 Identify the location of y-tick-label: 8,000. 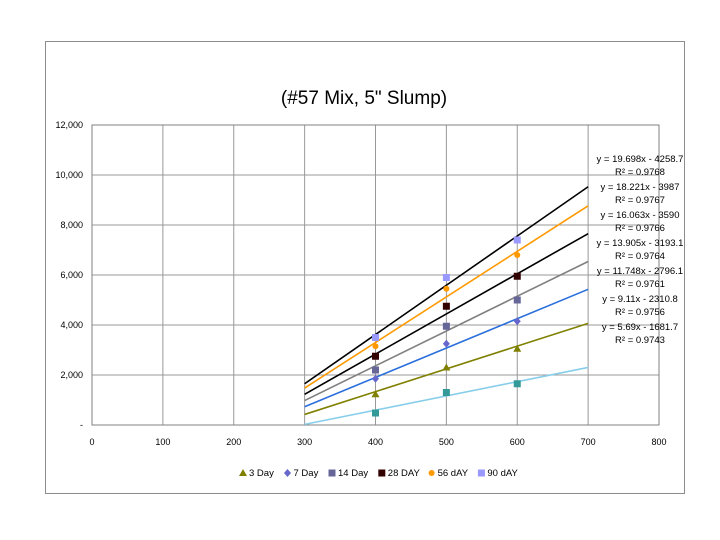
(71, 225).